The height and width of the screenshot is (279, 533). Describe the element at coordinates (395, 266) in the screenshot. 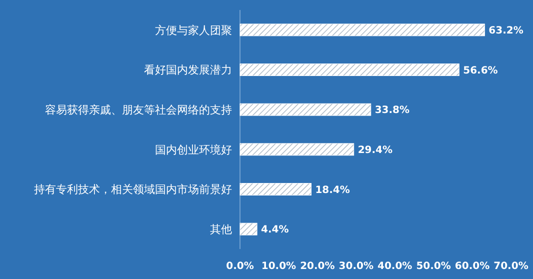

I see `x-tick-label: 40.0%` at that location.